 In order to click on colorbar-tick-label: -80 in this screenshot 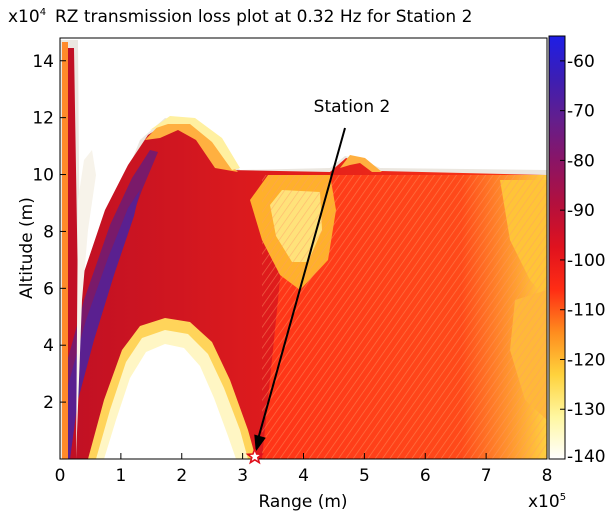, I will do `click(581, 161)`.